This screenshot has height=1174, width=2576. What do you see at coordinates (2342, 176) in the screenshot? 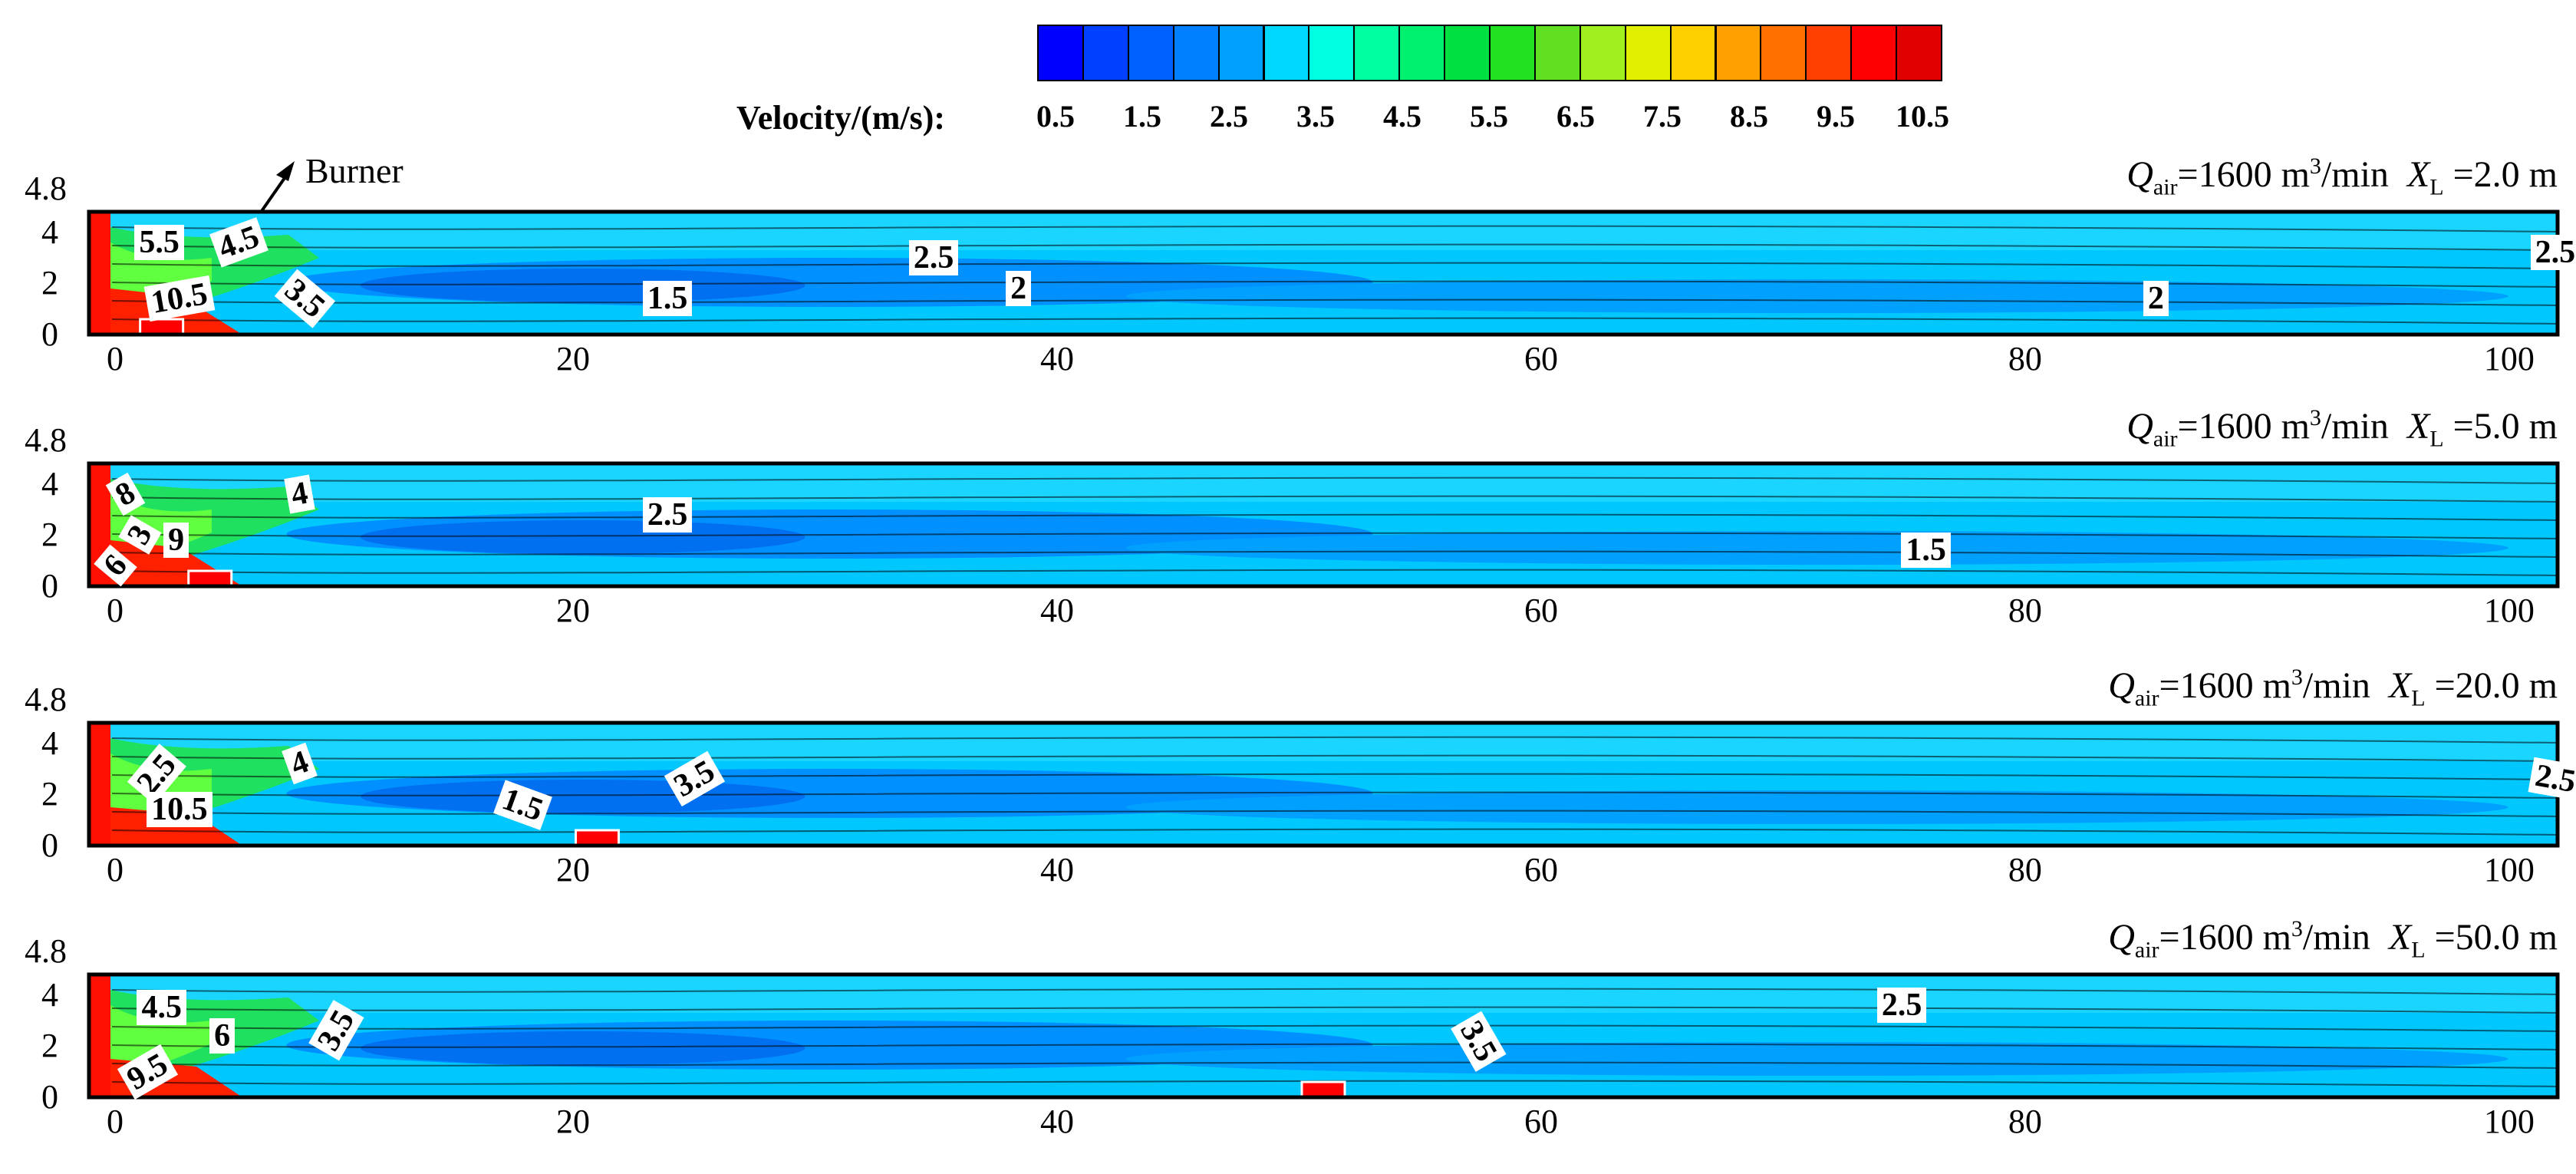
I see `condition-label: Qair=1600 m3/min XL =2.0 m` at bounding box center [2342, 176].